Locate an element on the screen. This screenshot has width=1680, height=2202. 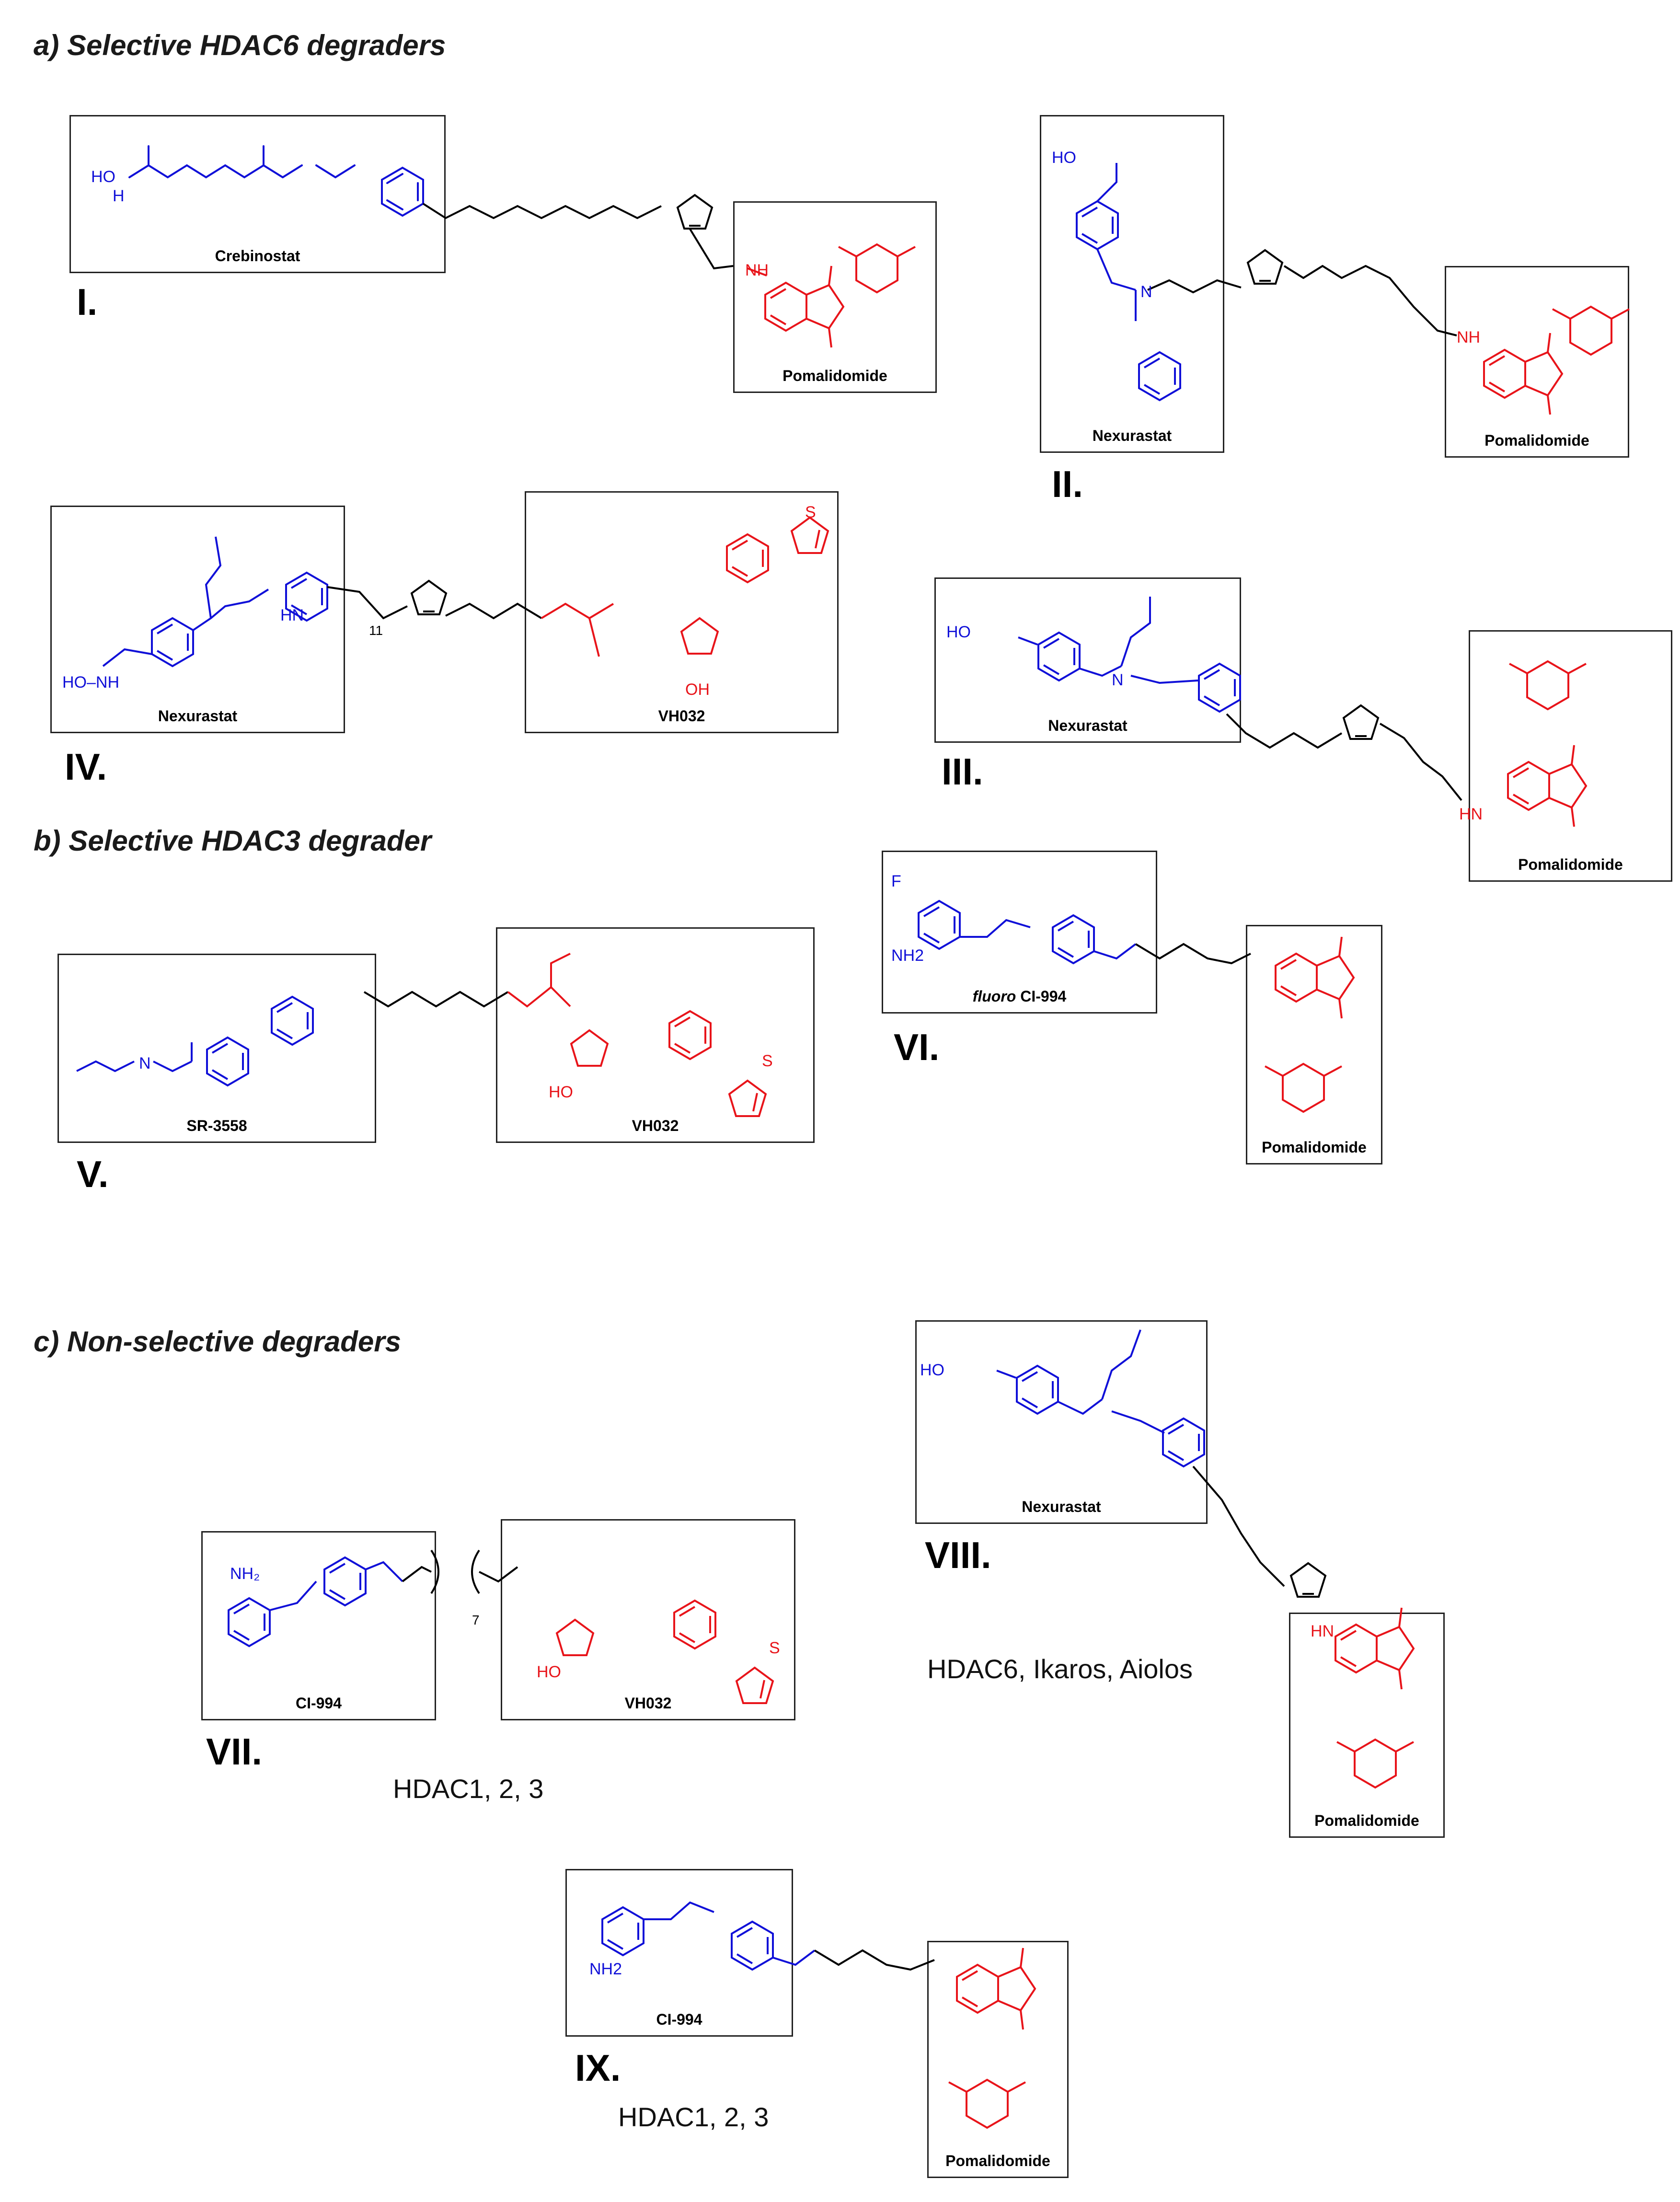
pomalidomide-label-VI: Pomalidomide is located at coordinates (1314, 1147).